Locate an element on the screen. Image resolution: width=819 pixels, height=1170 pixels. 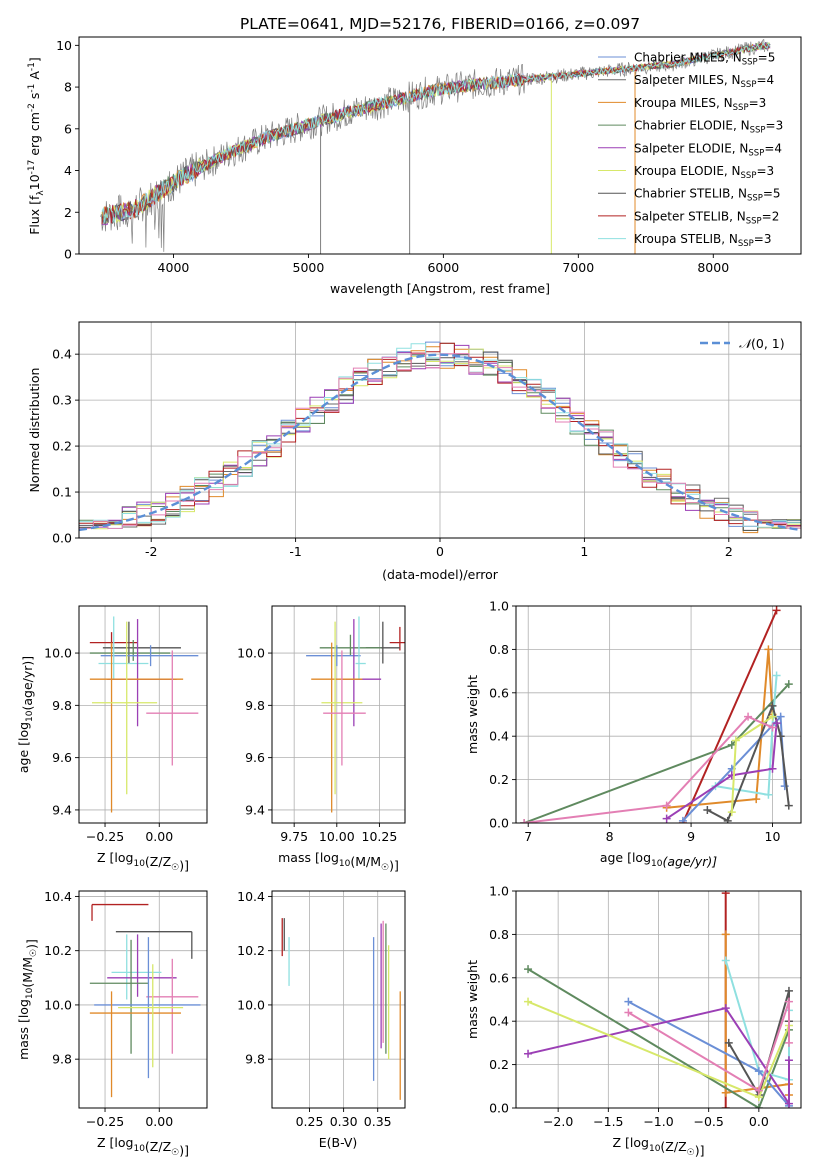
label-part: age [log is located at coordinates (625, 857).